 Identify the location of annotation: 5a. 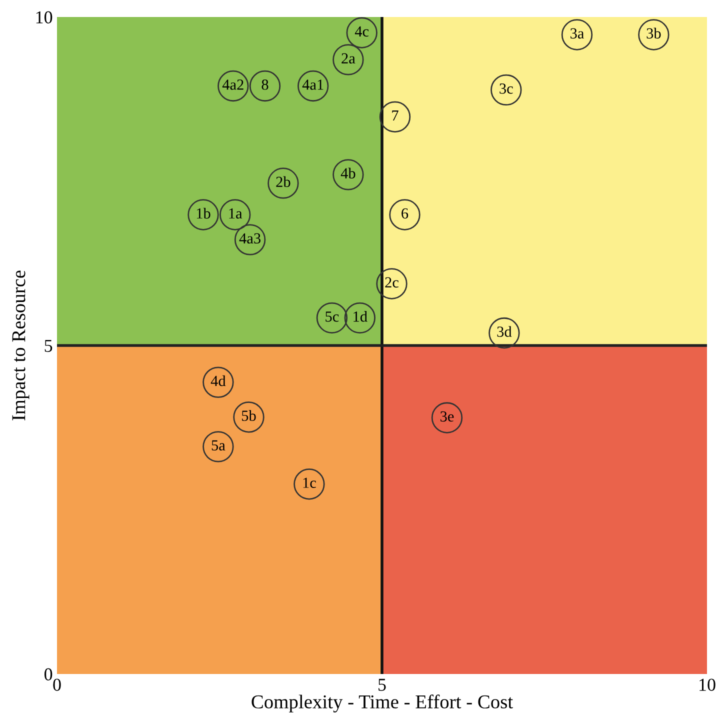
(219, 445).